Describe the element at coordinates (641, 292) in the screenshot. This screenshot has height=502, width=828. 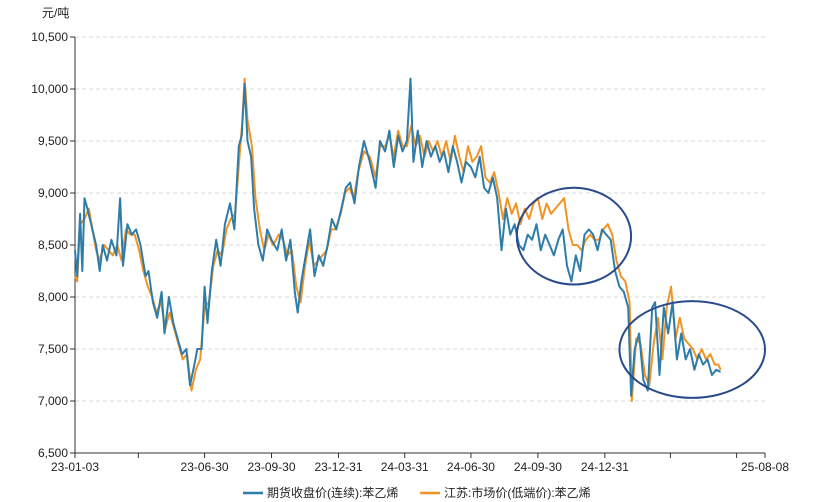
I see `annotation-ellipses` at that location.